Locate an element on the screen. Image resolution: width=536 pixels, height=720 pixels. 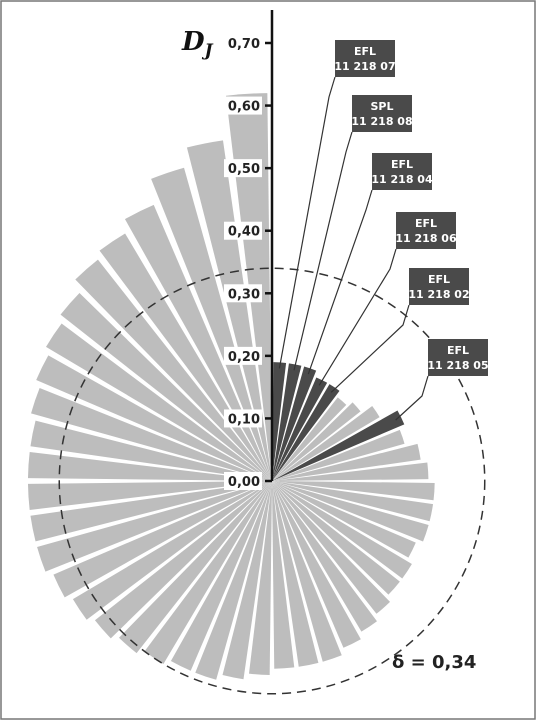
y-tick-label: 0,30 is located at coordinates (244, 294).